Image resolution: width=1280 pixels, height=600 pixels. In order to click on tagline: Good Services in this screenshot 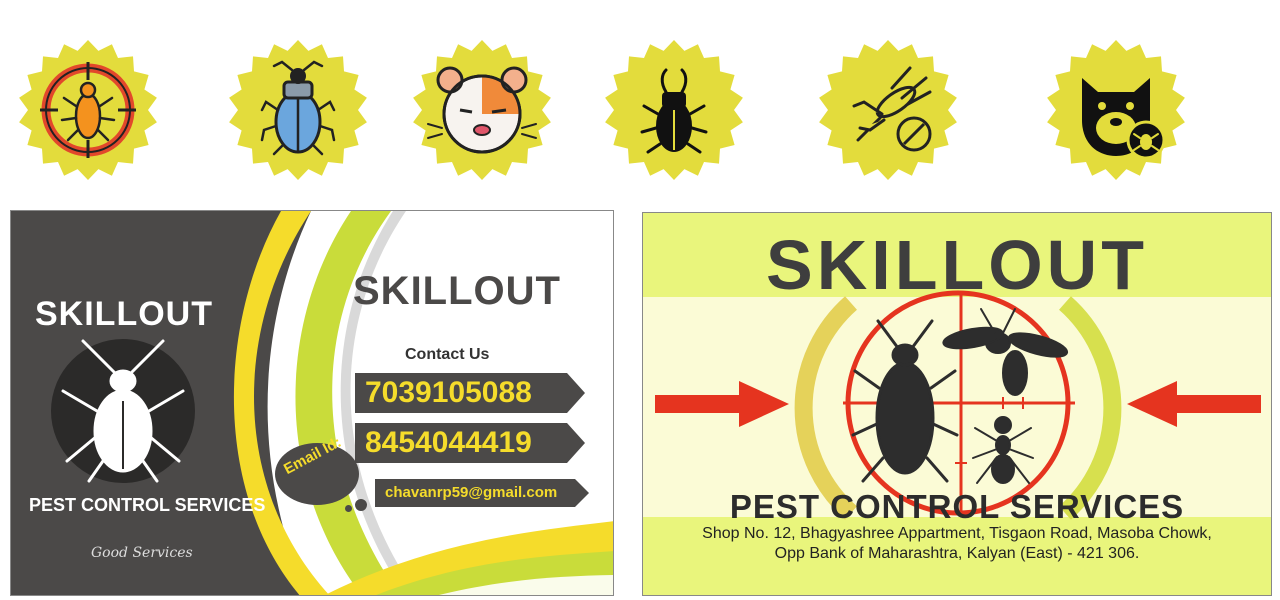, I will do `click(142, 553)`.